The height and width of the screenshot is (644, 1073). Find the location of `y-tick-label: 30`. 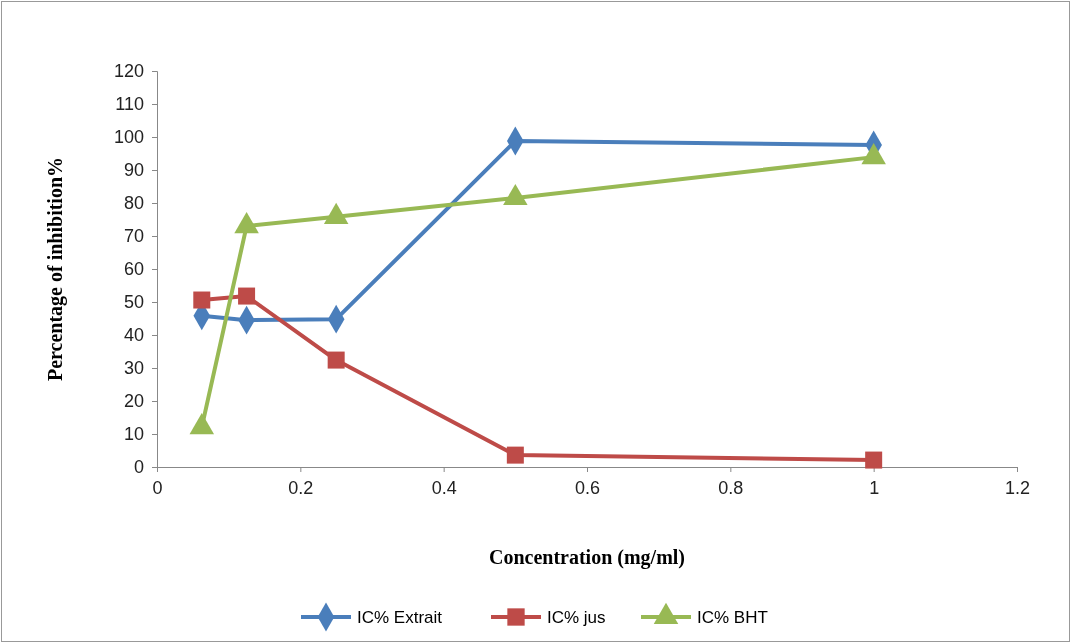

y-tick-label: 30 is located at coordinates (133, 368).